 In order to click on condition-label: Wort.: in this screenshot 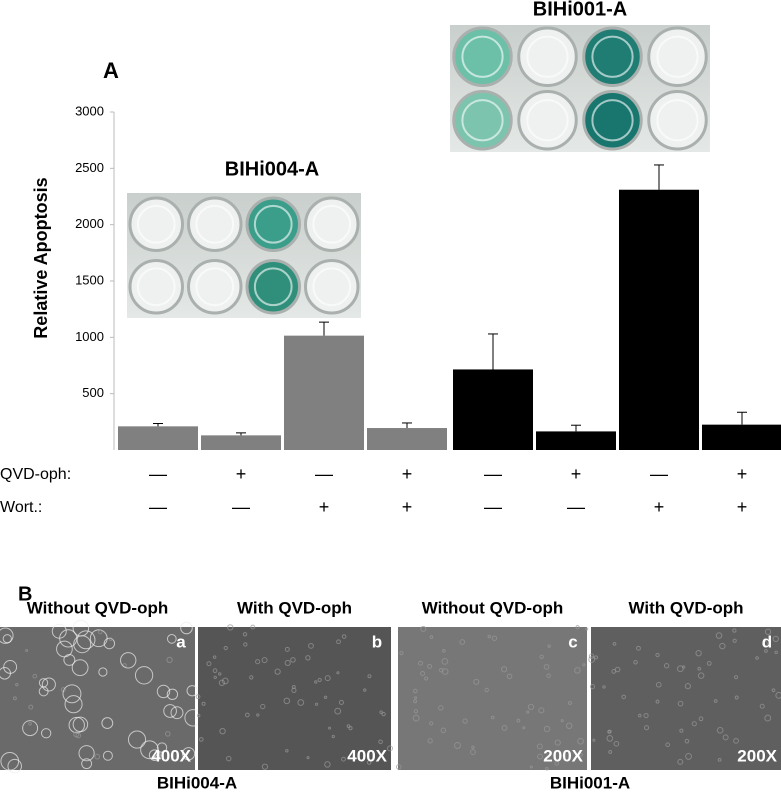, I will do `click(21, 507)`.